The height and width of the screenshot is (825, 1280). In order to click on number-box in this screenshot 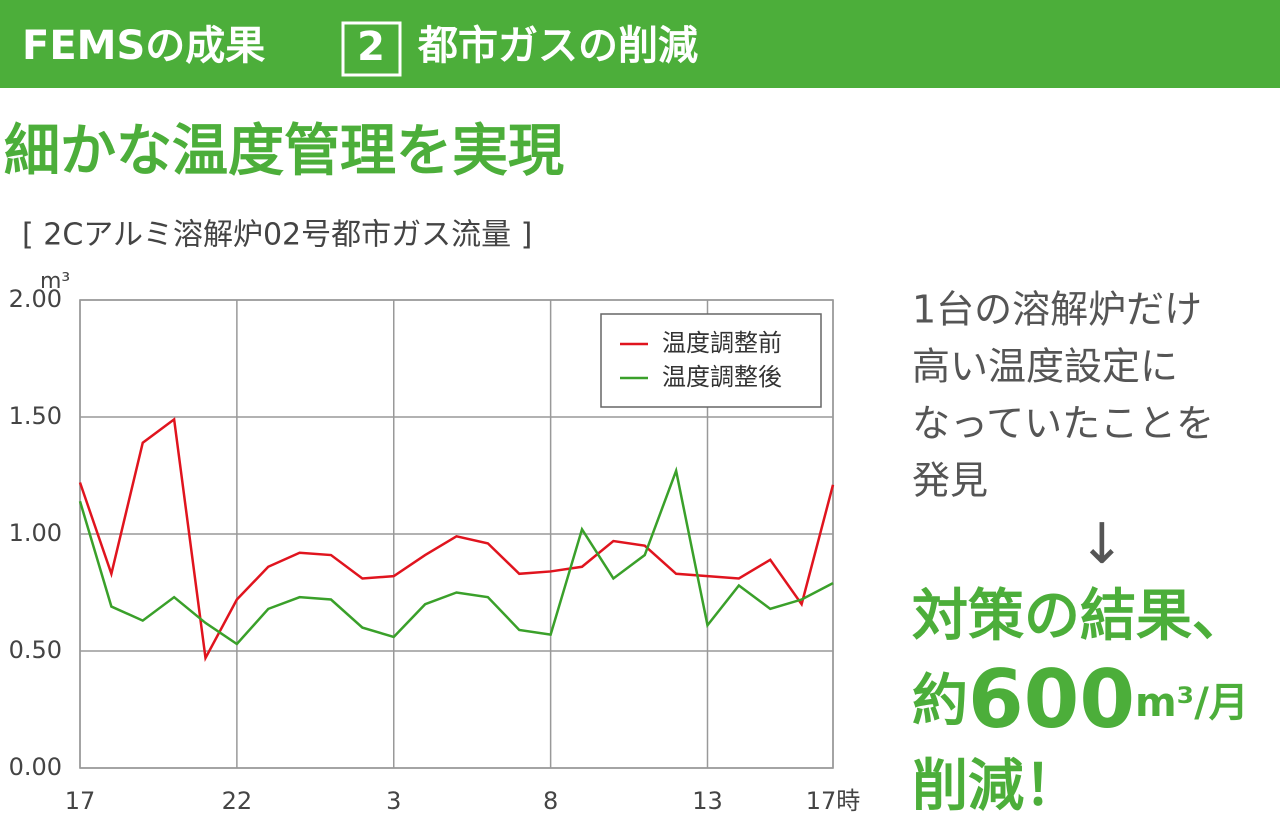, I will do `click(371, 49)`.